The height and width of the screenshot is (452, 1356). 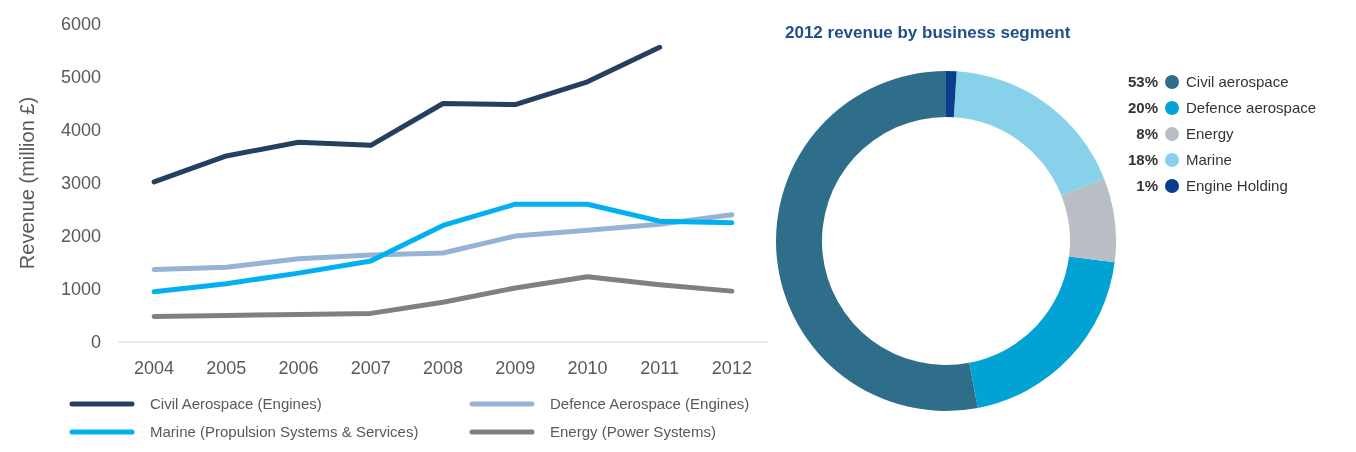 I want to click on legend-label: Defence Aerospace (Engines), so click(x=650, y=404).